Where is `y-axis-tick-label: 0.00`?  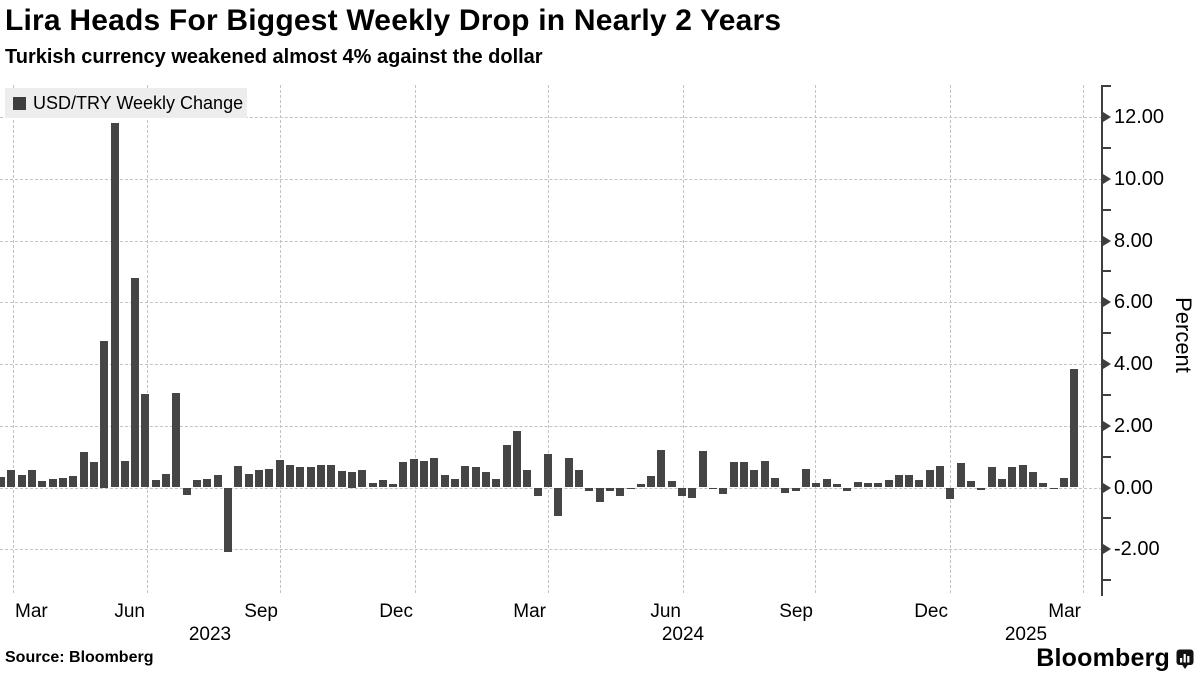
y-axis-tick-label: 0.00 is located at coordinates (1133, 487).